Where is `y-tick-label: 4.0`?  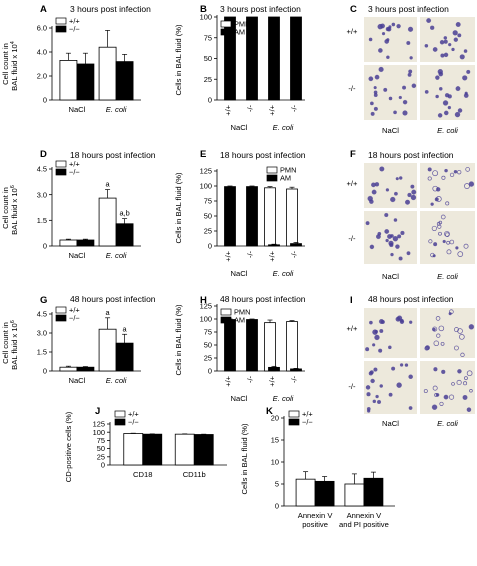 y-tick-label: 4.0 is located at coordinates (42, 52).